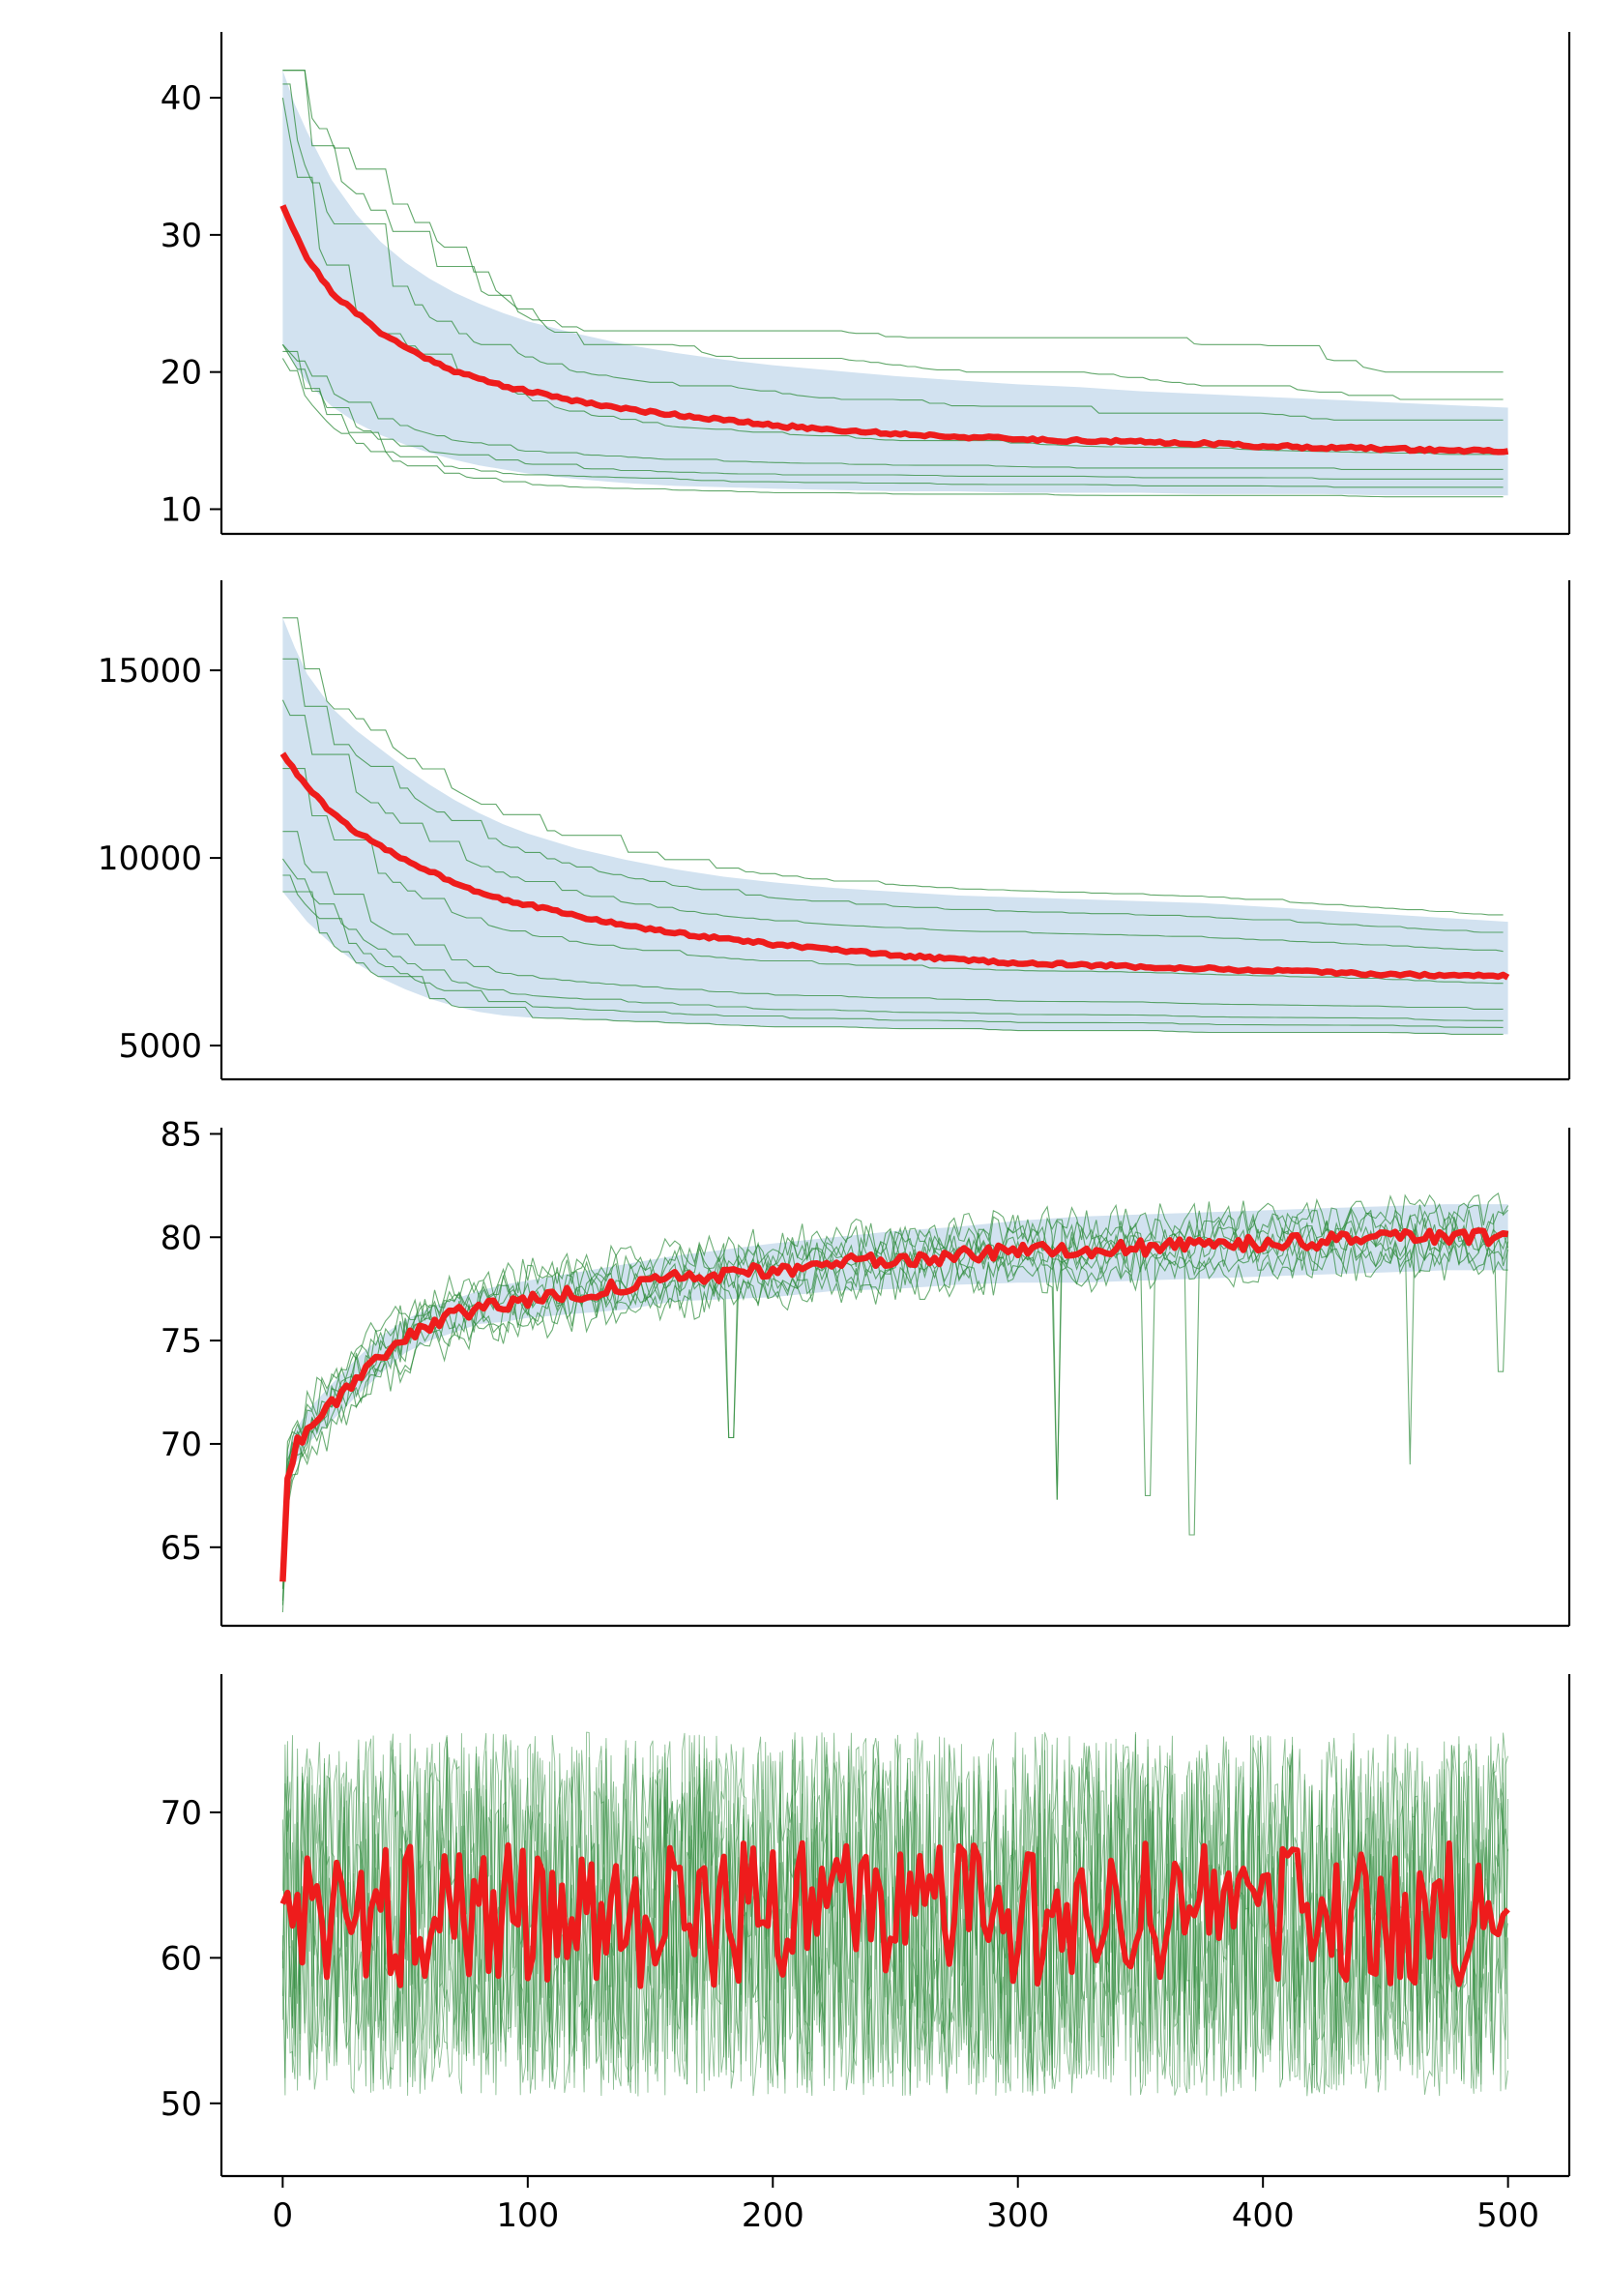 This screenshot has width=1607, height=2296. I want to click on x-tick-label: 0, so click(283, 2215).